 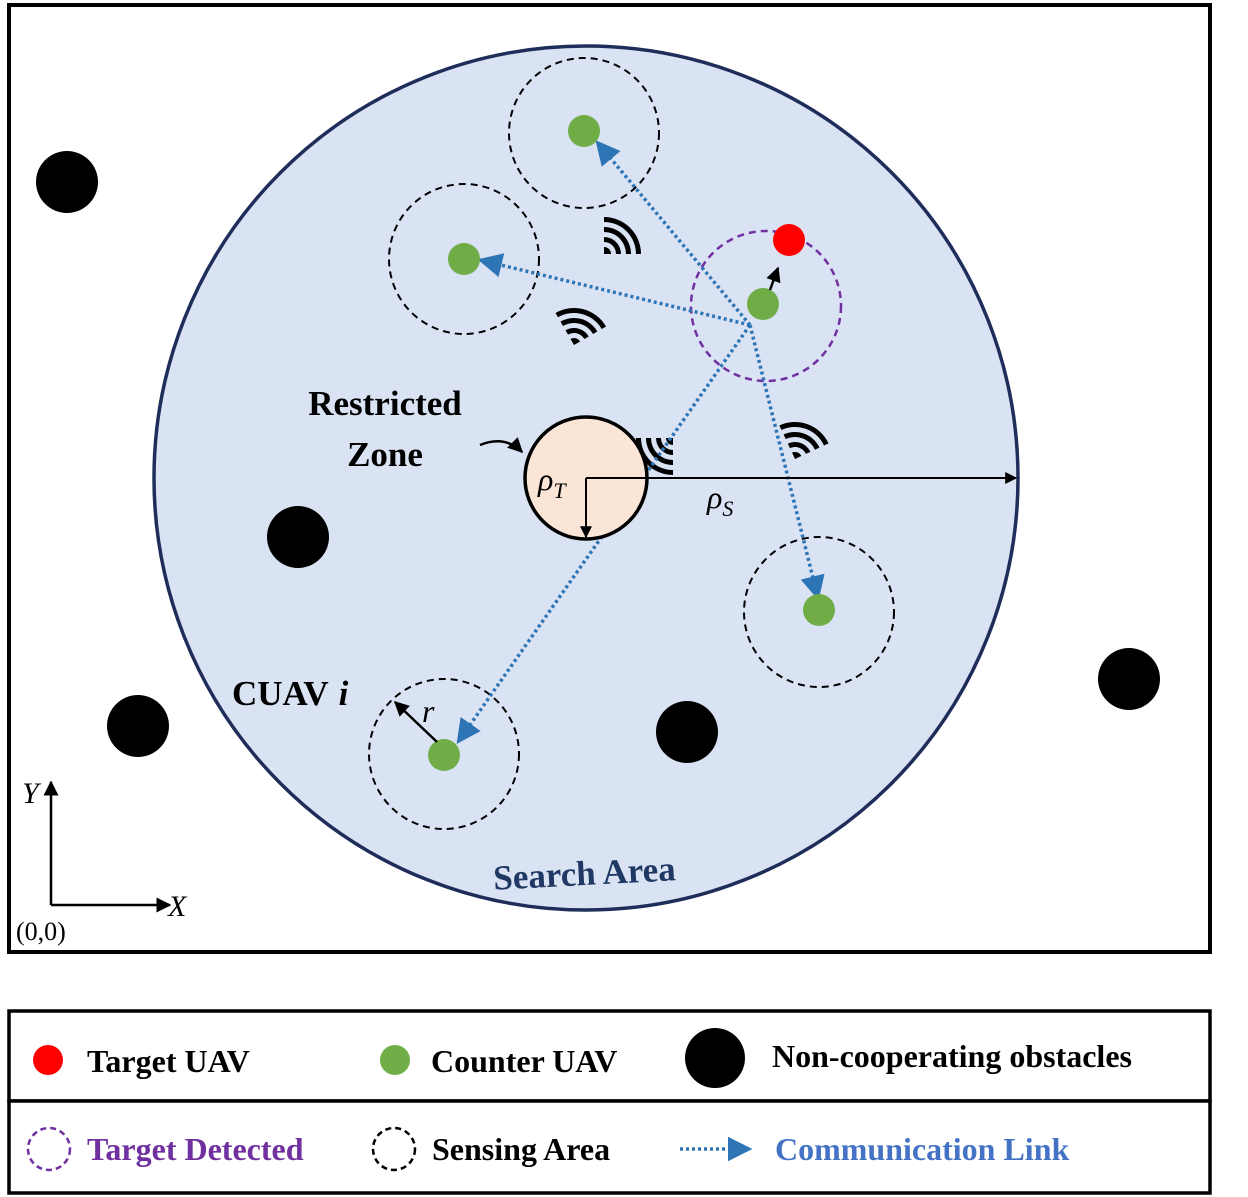 I want to click on target-direction-arrow, so click(x=773, y=278).